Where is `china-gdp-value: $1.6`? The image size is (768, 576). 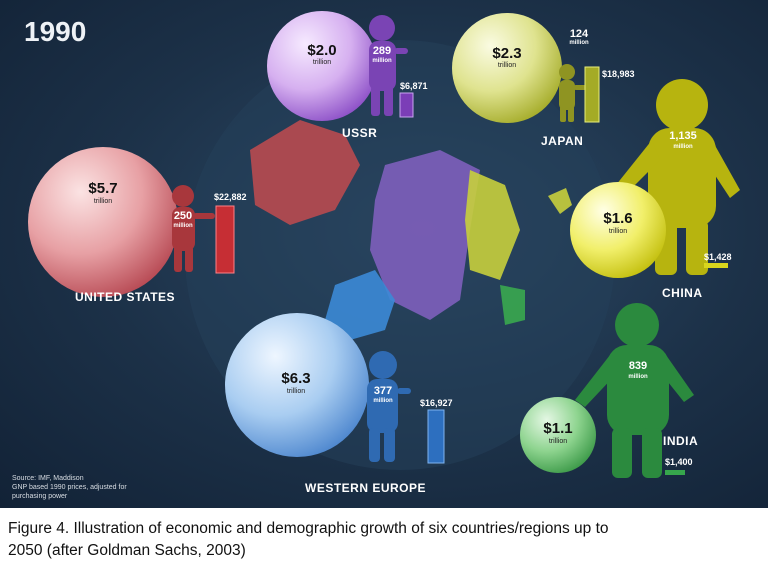
china-gdp-value: $1.6 is located at coordinates (618, 218).